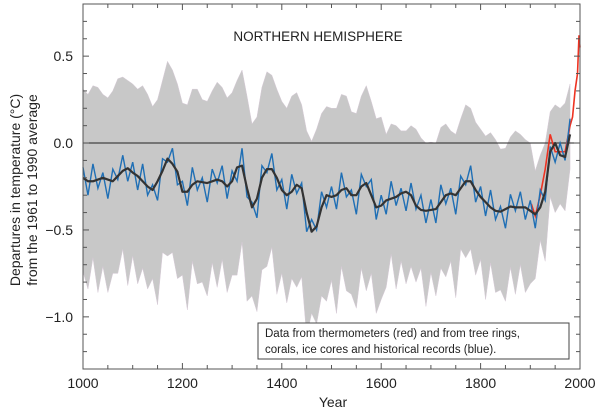 The image size is (600, 417). What do you see at coordinates (59, 230) in the screenshot?
I see `y-tick-label: −0.5` at bounding box center [59, 230].